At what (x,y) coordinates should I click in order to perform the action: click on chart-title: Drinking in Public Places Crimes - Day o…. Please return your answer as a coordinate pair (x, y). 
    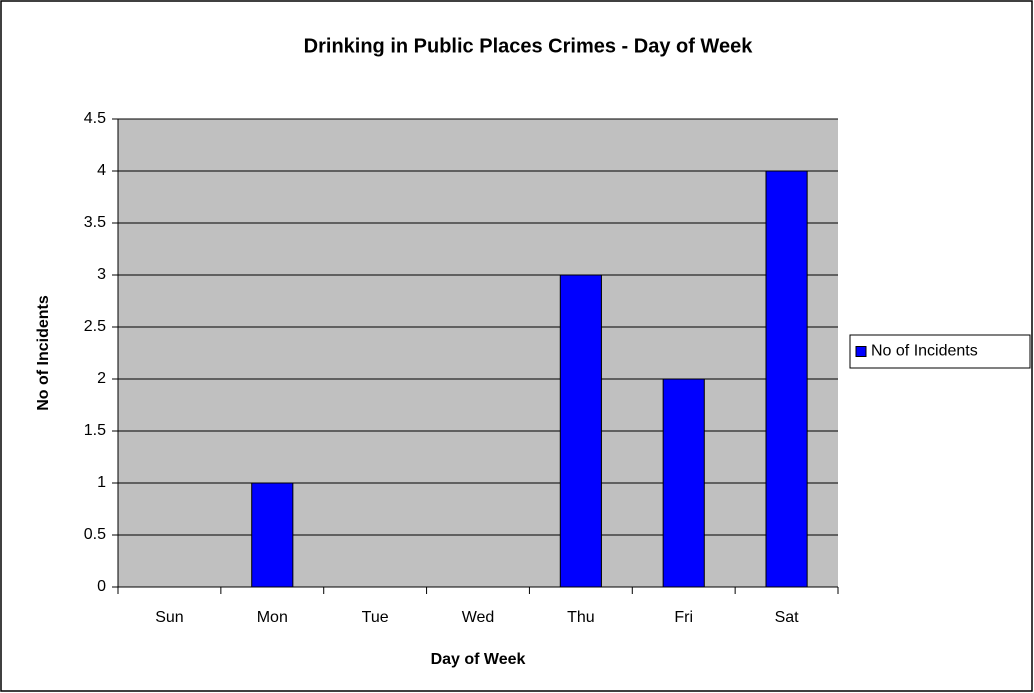
    Looking at the image, I should click on (529, 46).